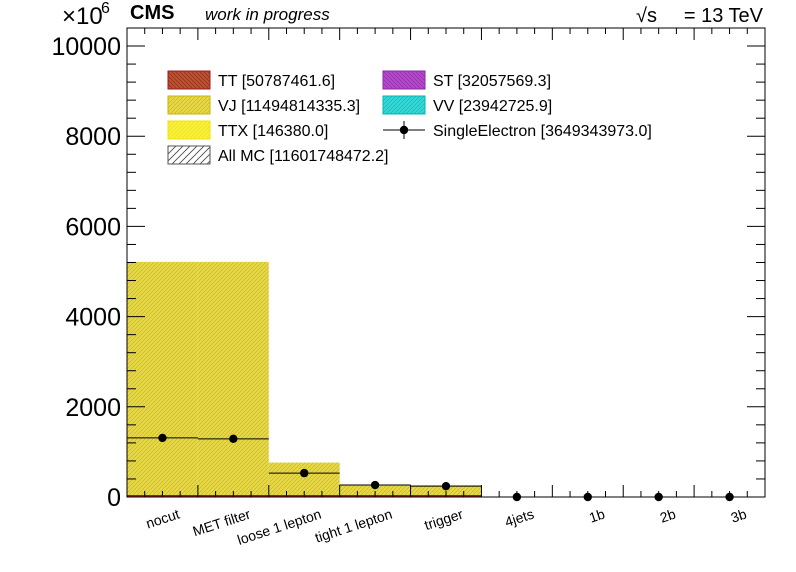 The width and height of the screenshot is (796, 572). I want to click on legend-item-5: SingleElectron [3649343973.0], so click(517, 130).